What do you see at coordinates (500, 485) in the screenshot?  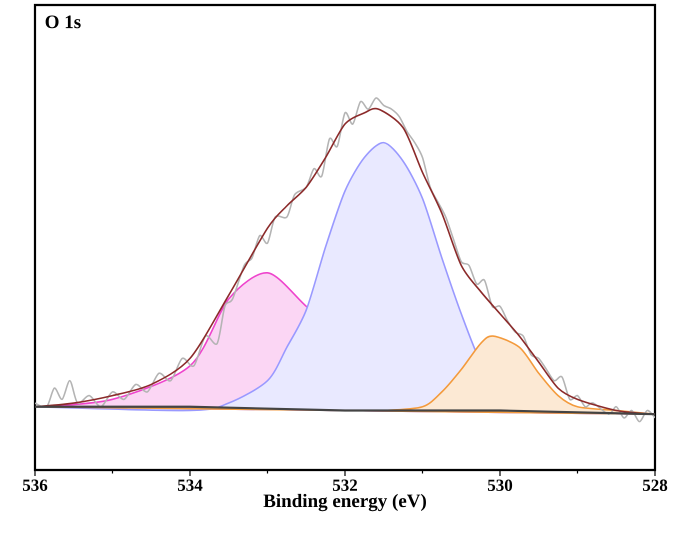 I see `x-tick-label: 530` at bounding box center [500, 485].